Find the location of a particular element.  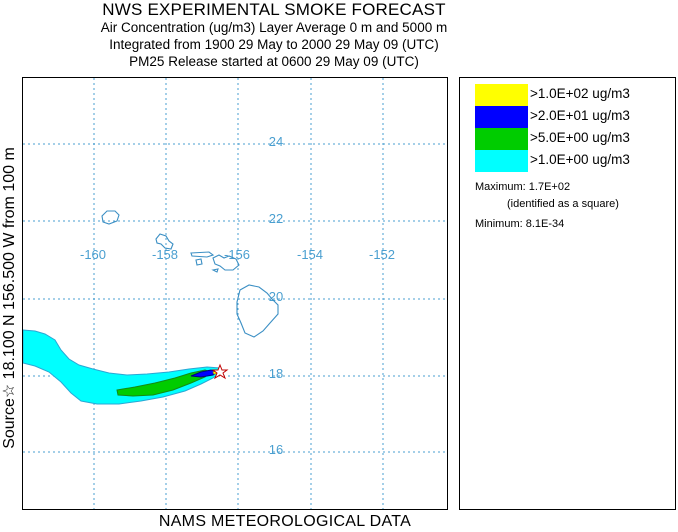

smoke-plume is located at coordinates (122, 367).